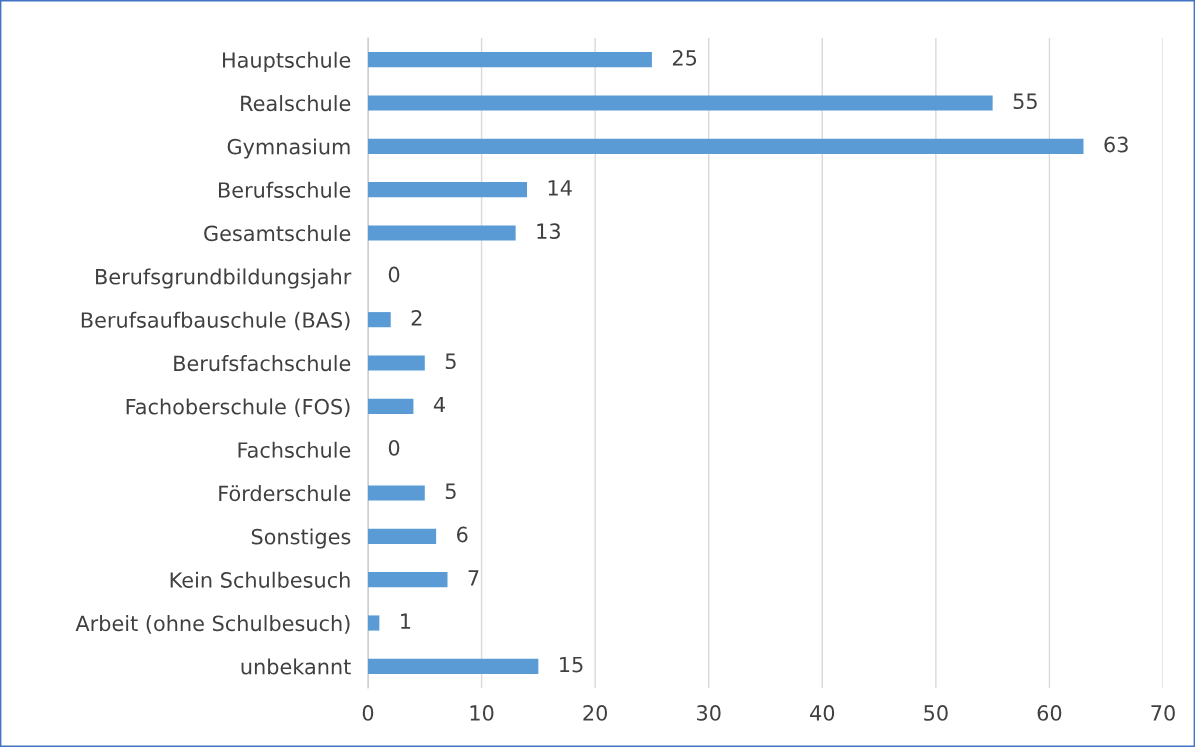  I want to click on y-tick-label: Realschule, so click(296, 103).